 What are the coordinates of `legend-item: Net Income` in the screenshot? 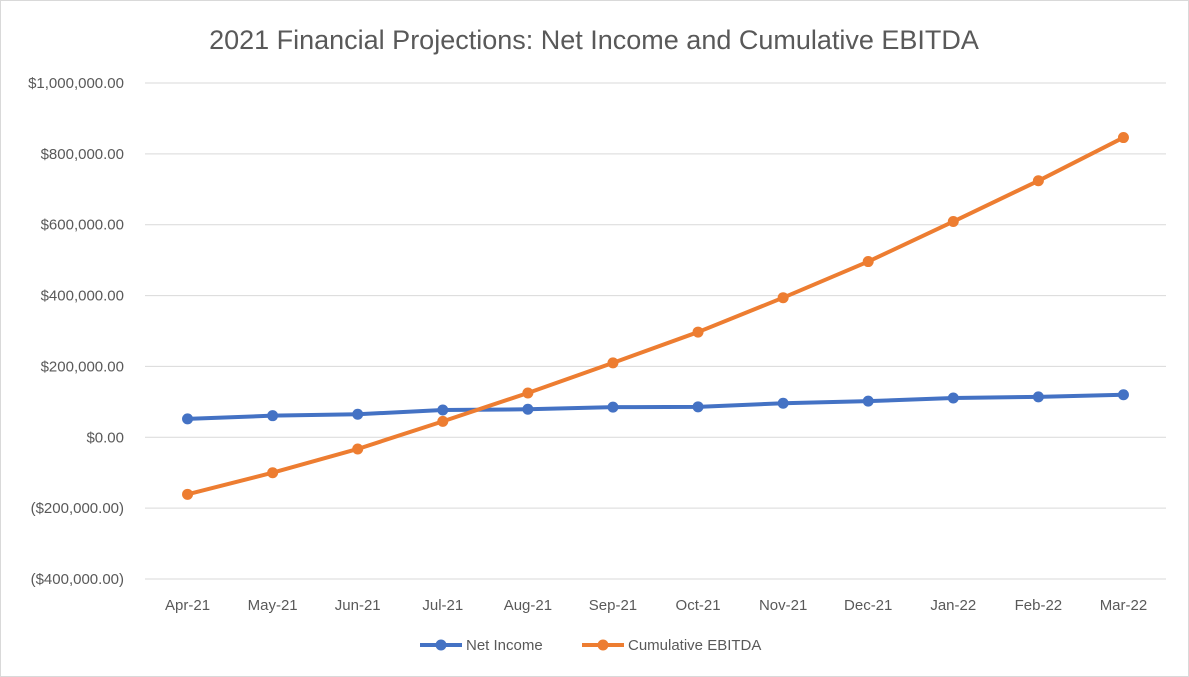 It's located at (481, 645).